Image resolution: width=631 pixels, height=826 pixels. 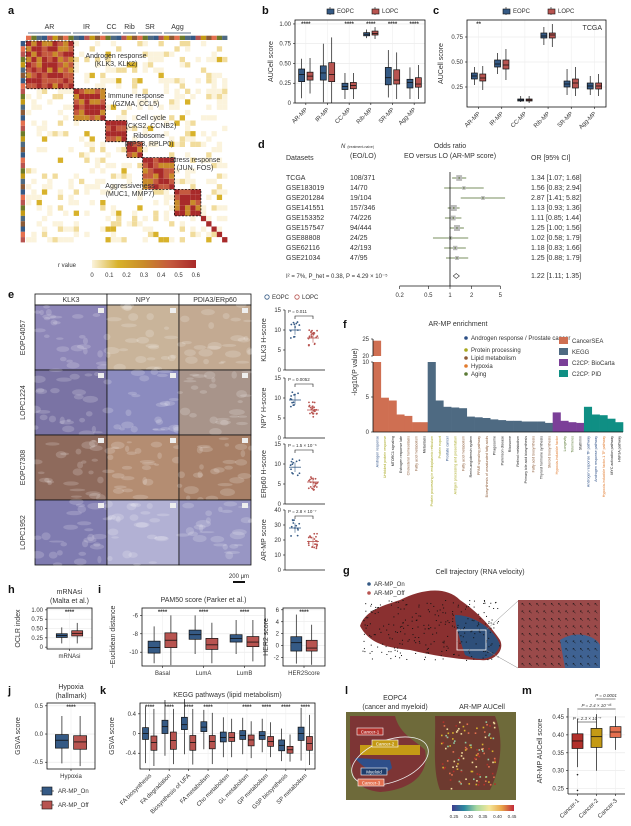 What do you see at coordinates (520, 339) in the screenshot?
I see `theme-legend-label: Androgen response / Prostate cancer` at bounding box center [520, 339].